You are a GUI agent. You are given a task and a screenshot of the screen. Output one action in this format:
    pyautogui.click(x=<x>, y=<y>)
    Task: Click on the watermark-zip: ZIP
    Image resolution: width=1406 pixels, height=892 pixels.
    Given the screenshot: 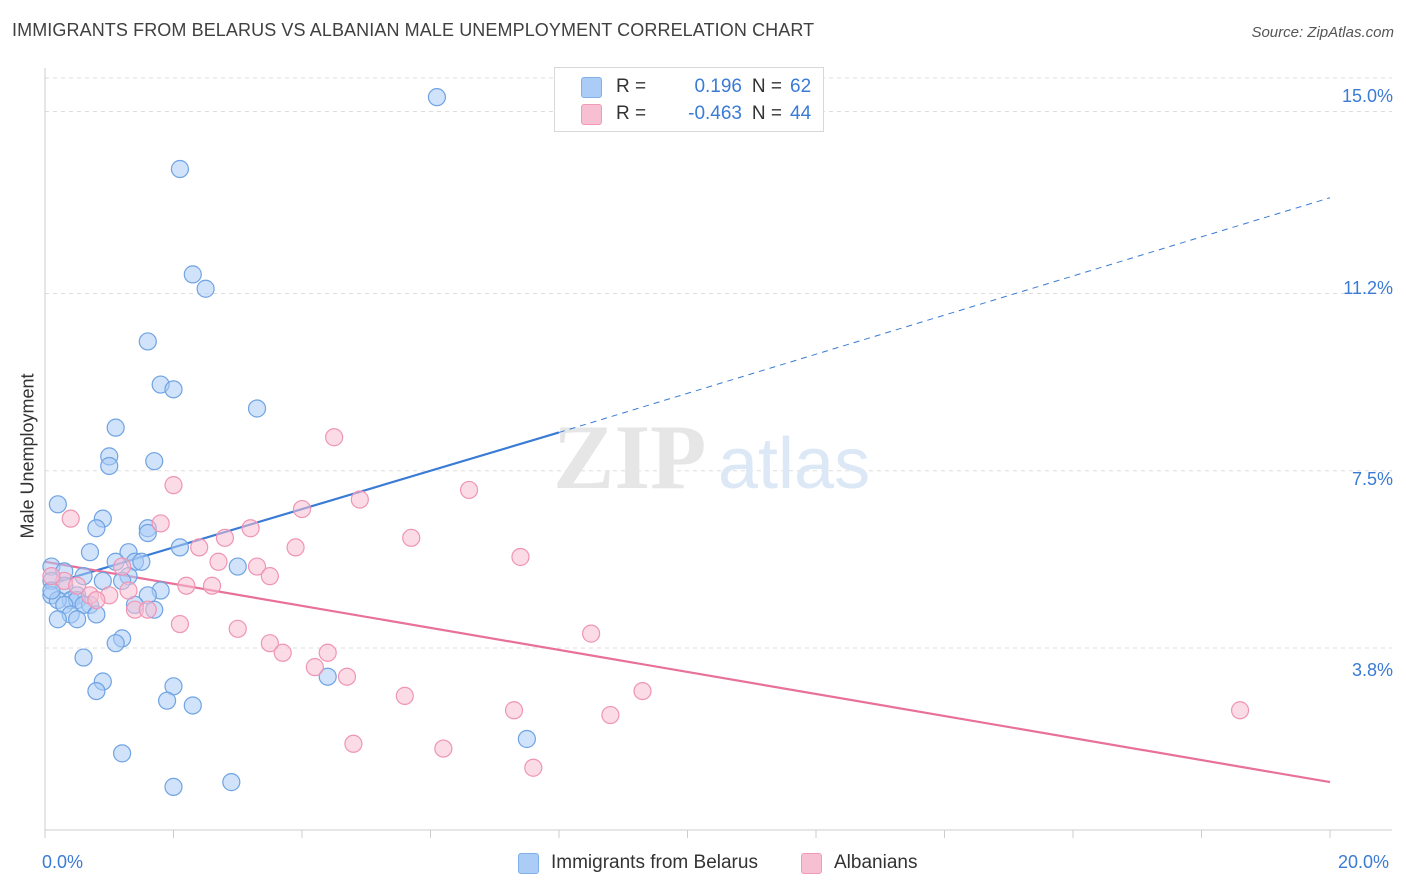 What is the action you would take?
    pyautogui.click(x=629, y=457)
    